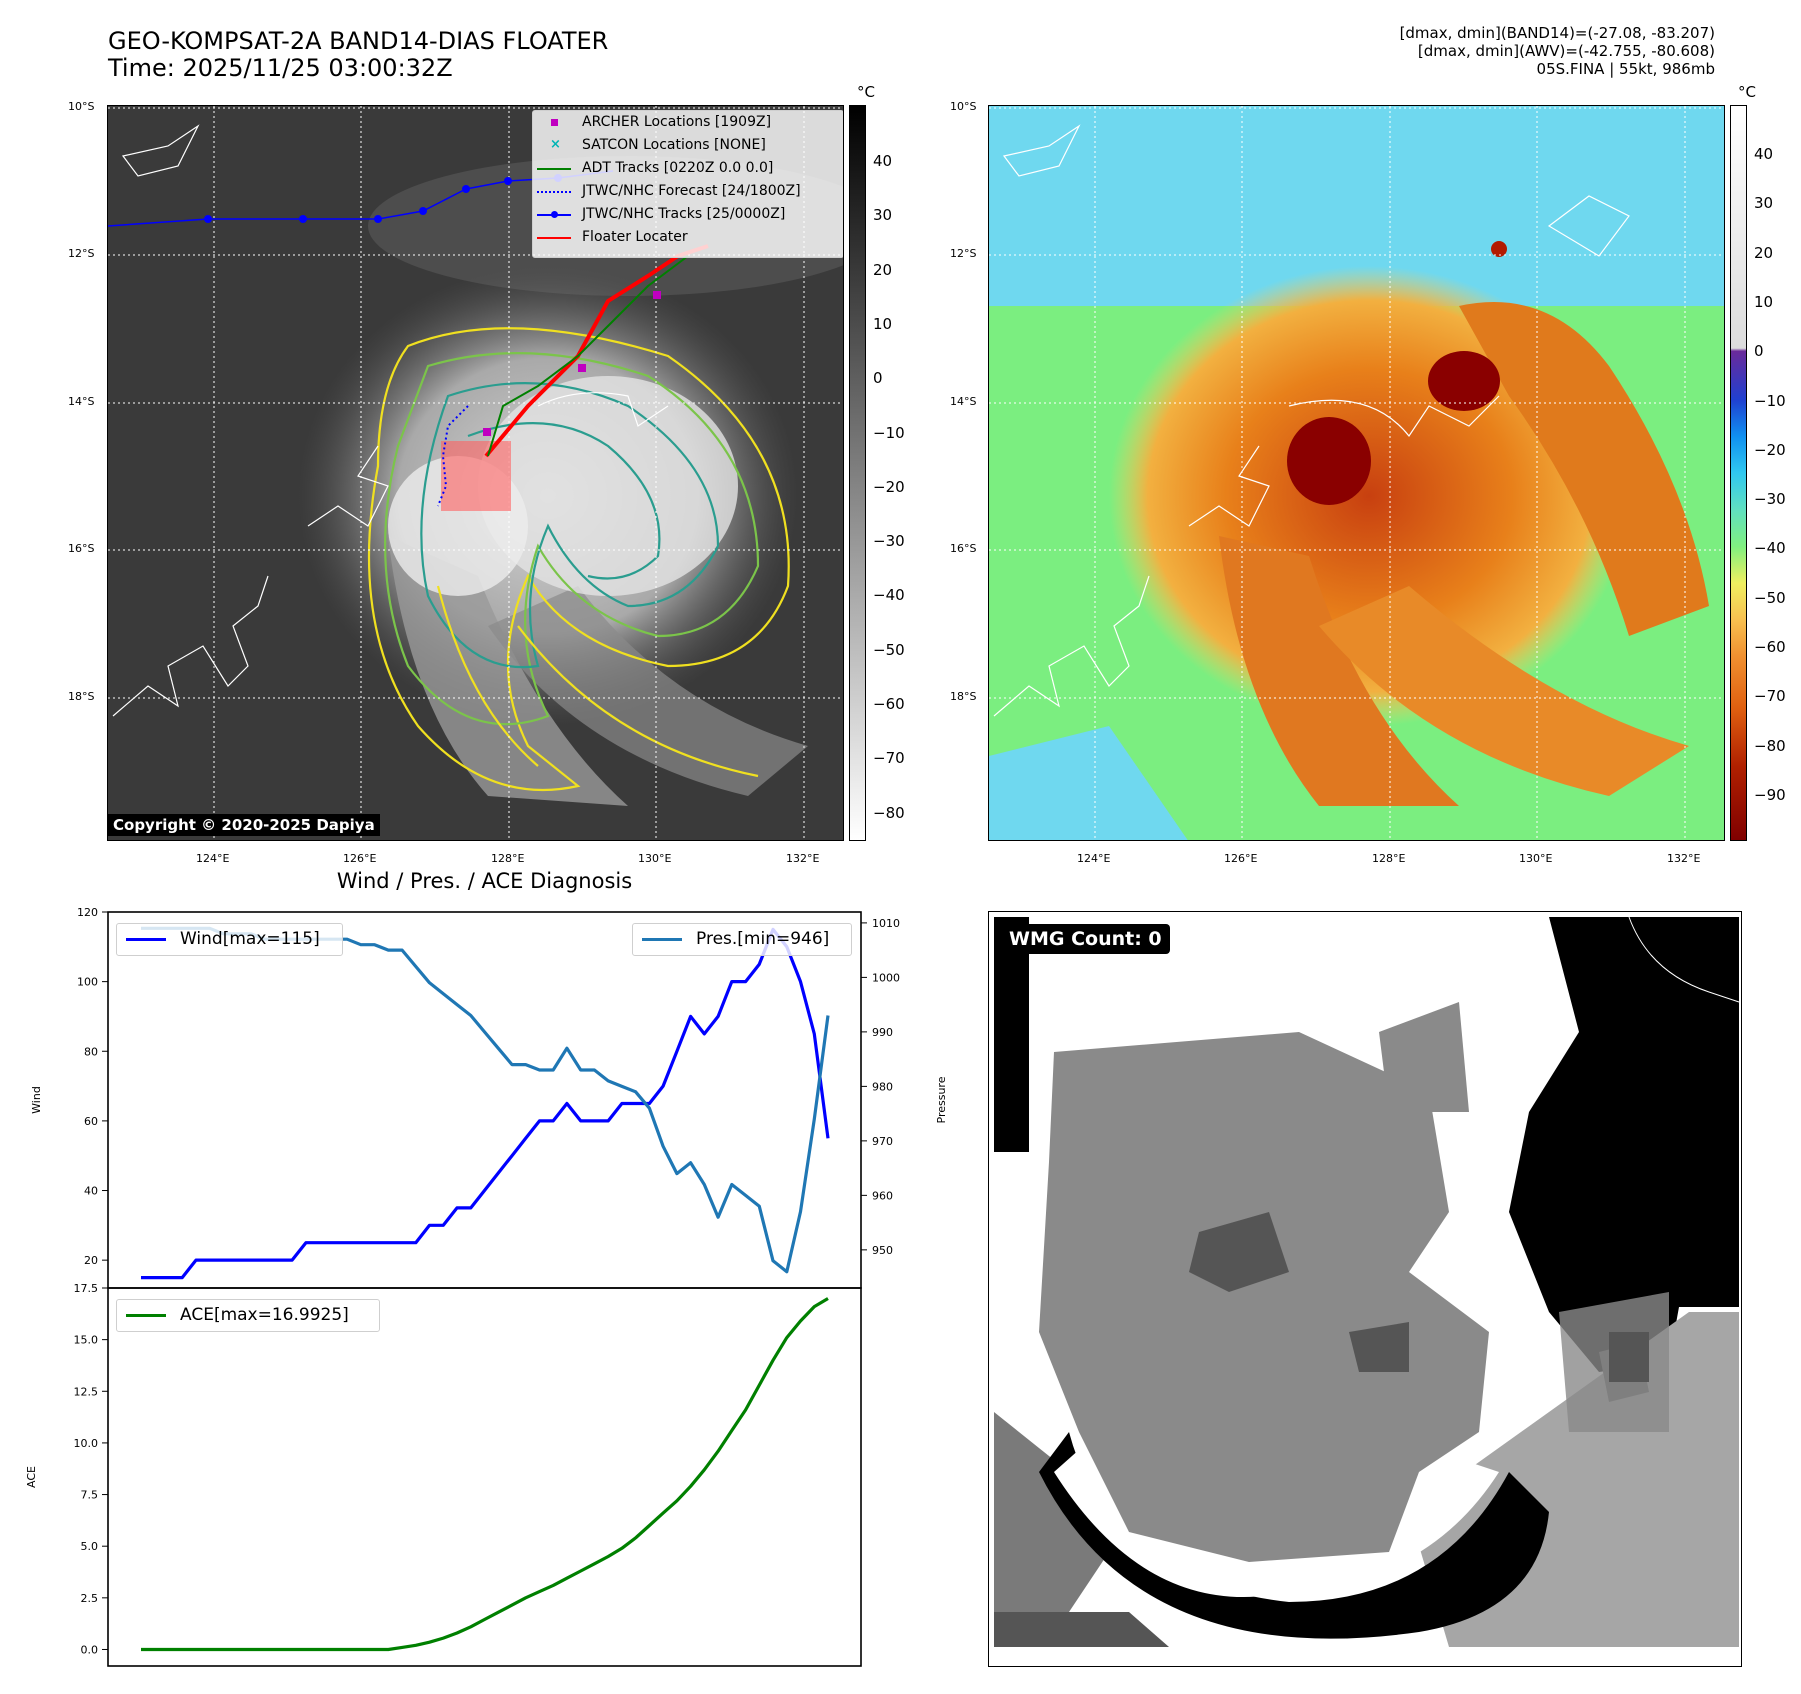 The height and width of the screenshot is (1694, 1801). What do you see at coordinates (91, 1121) in the screenshot?
I see `wind-tick: 60` at bounding box center [91, 1121].